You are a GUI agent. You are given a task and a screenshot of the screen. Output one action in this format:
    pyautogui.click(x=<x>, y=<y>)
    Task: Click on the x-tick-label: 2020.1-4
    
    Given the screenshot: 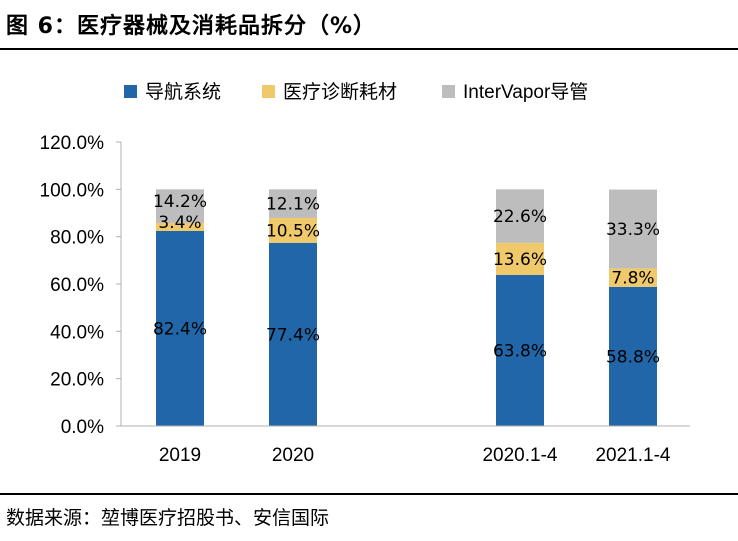 What is the action you would take?
    pyautogui.click(x=519, y=455)
    